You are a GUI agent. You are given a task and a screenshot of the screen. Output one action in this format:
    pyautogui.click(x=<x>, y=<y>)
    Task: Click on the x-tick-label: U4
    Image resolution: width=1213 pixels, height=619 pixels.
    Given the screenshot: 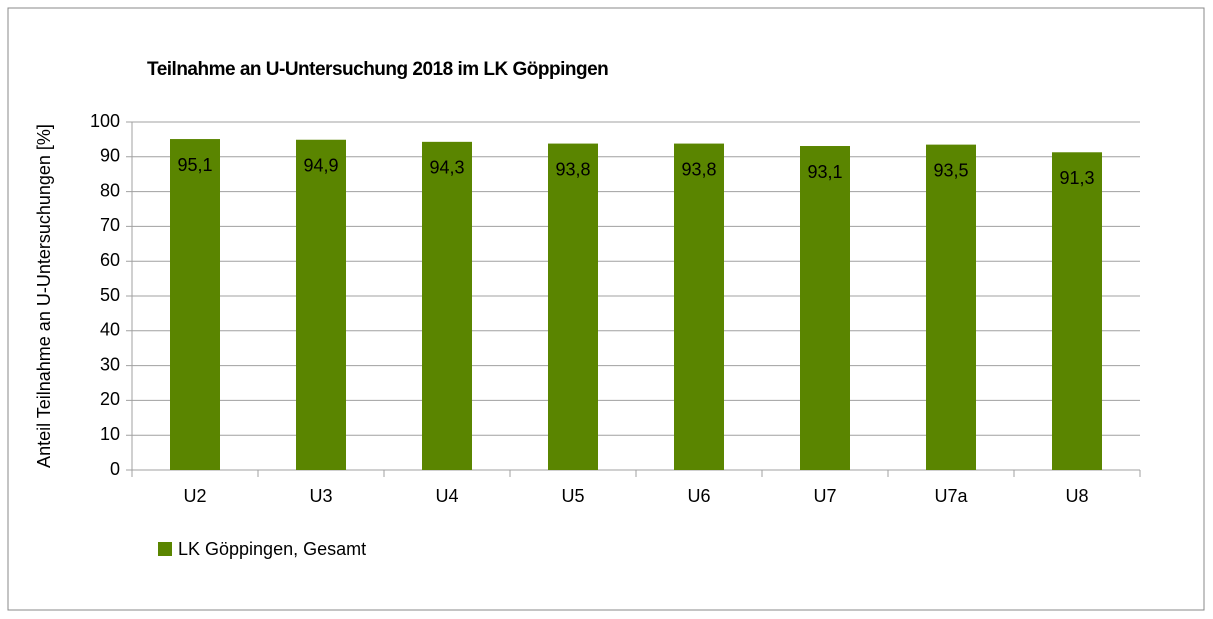 What is the action you would take?
    pyautogui.click(x=446, y=496)
    